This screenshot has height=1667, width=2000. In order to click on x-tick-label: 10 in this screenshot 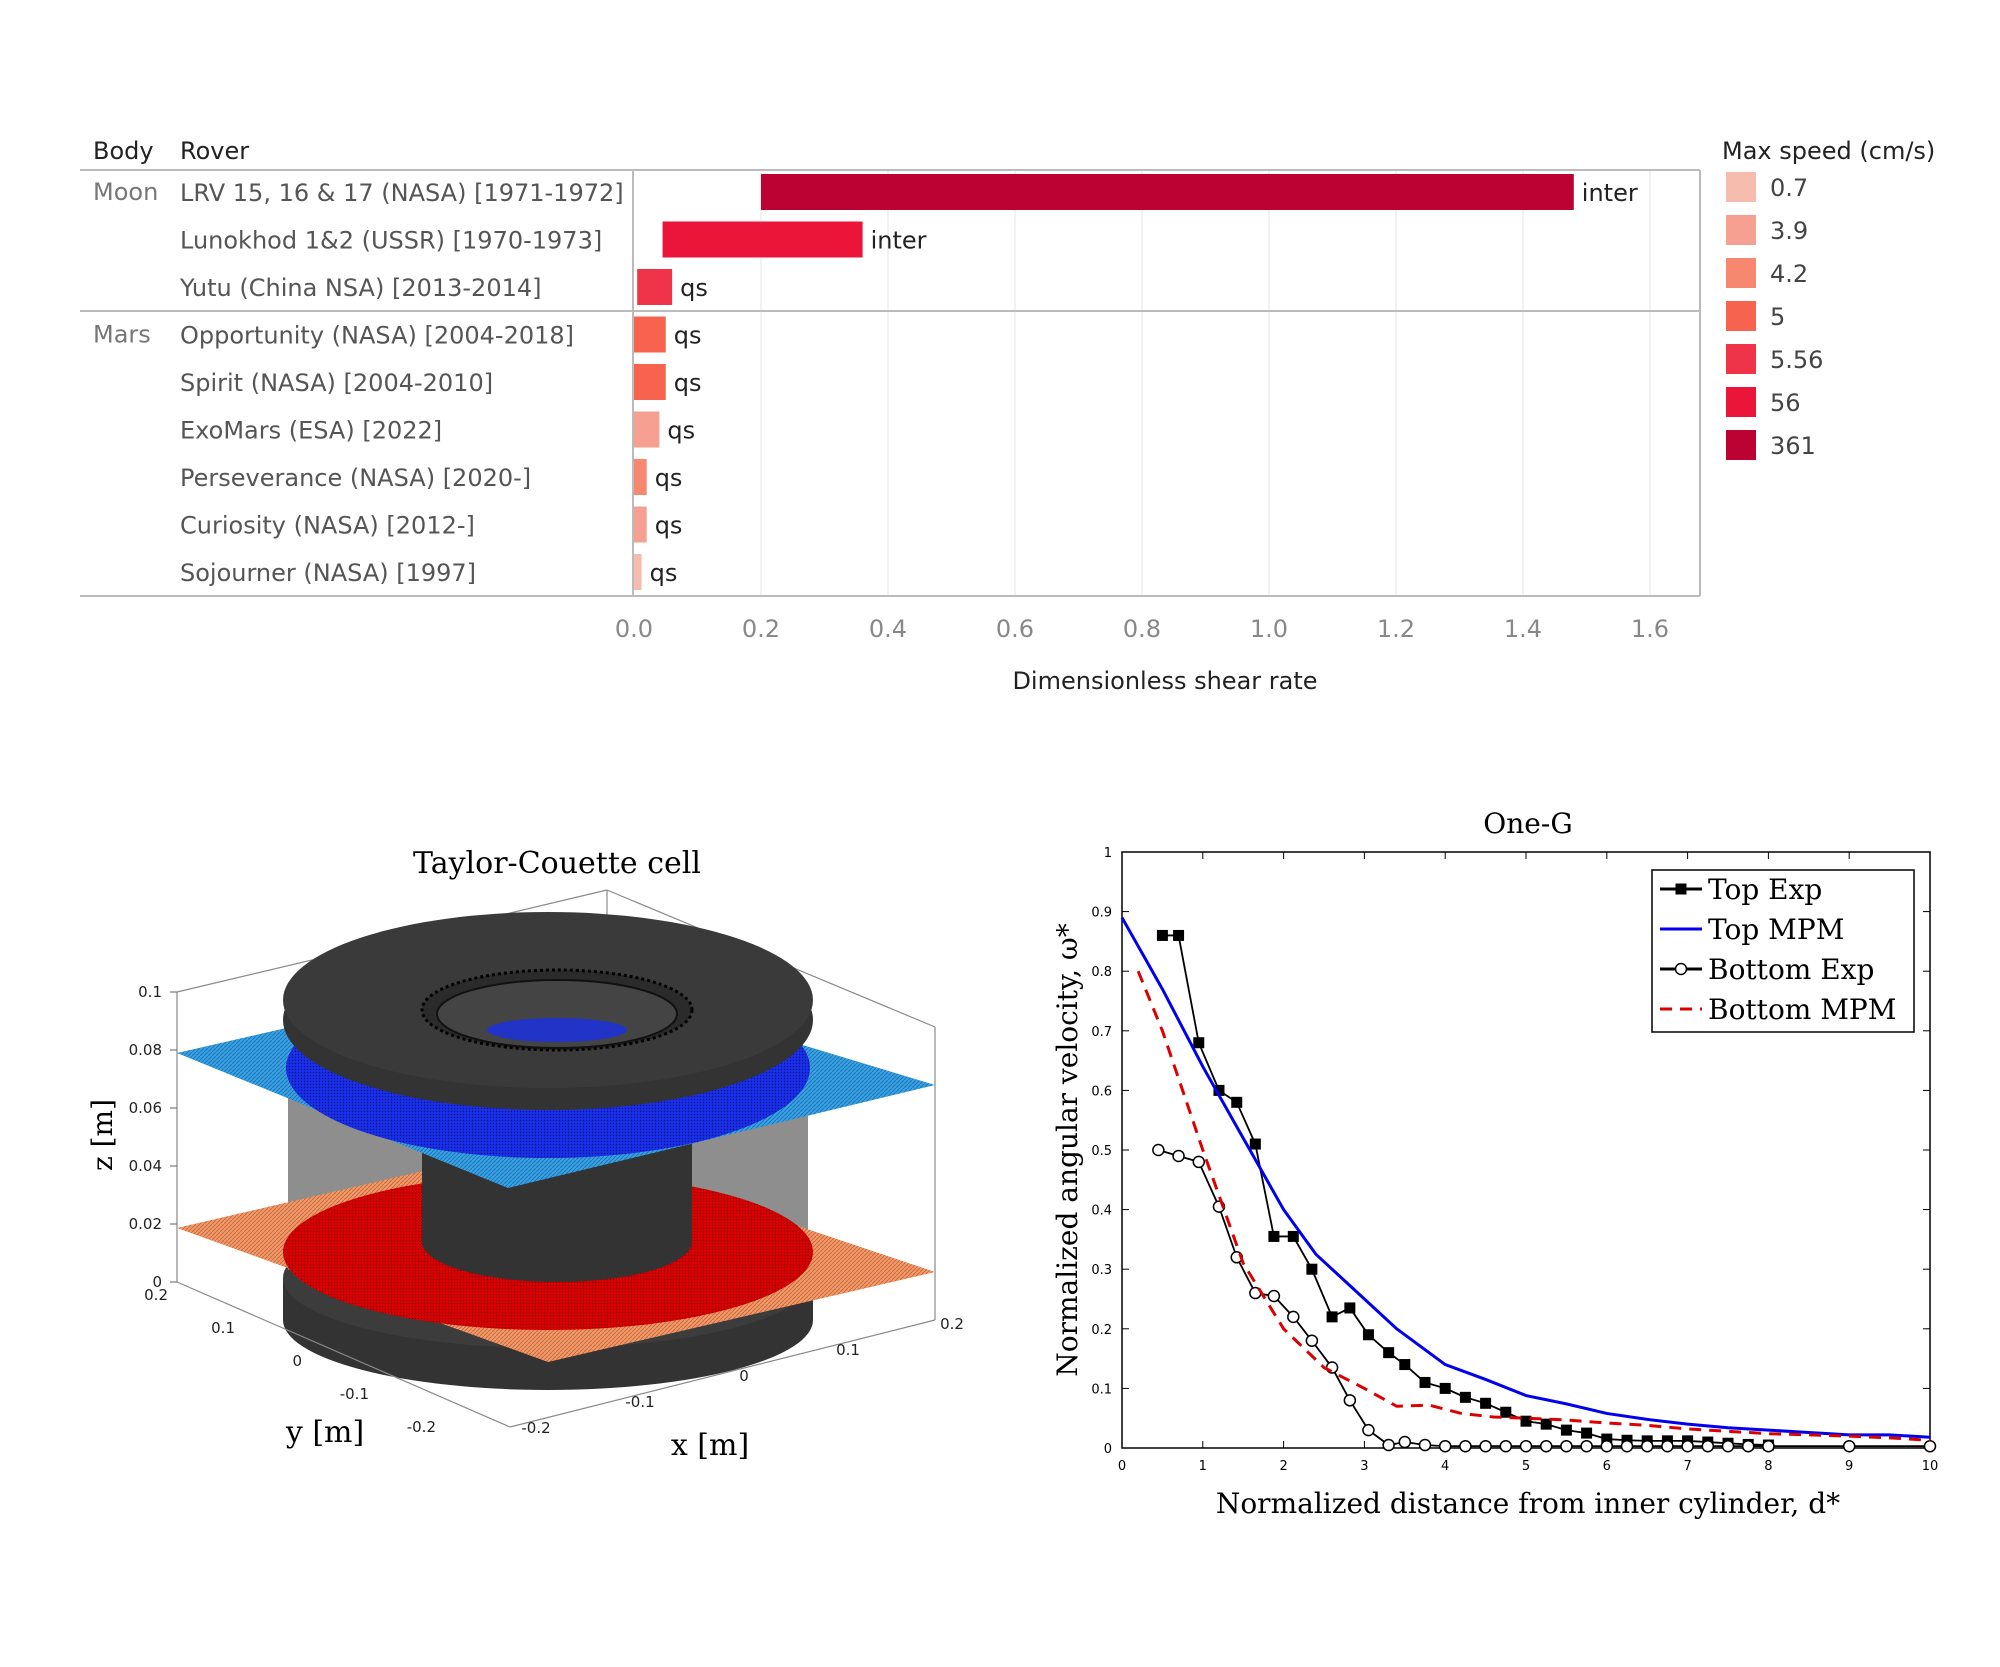, I will do `click(1930, 1466)`.